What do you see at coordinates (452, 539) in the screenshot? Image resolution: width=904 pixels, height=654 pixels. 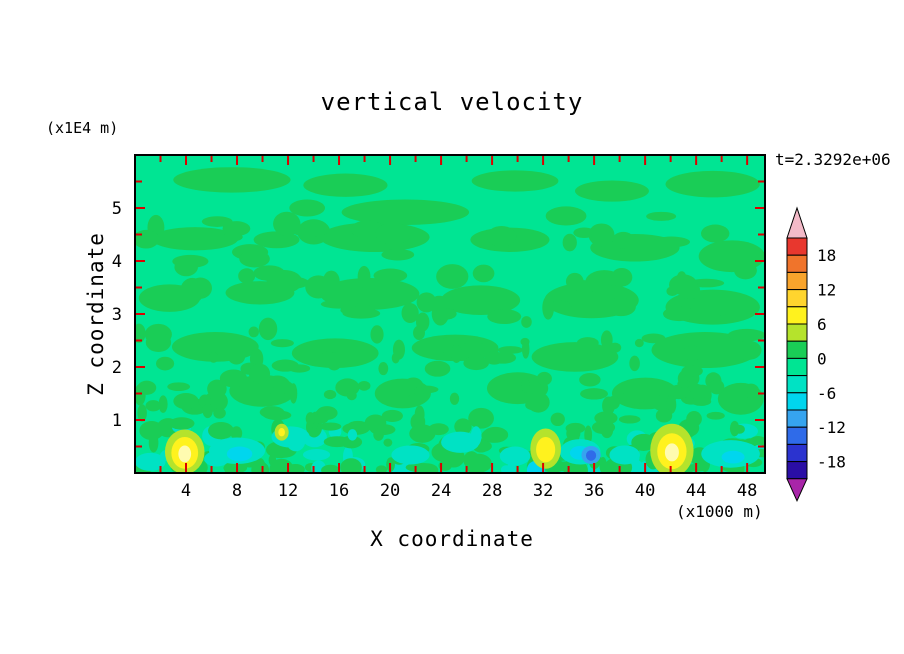 I see `x-axis-title: X coordinate` at bounding box center [452, 539].